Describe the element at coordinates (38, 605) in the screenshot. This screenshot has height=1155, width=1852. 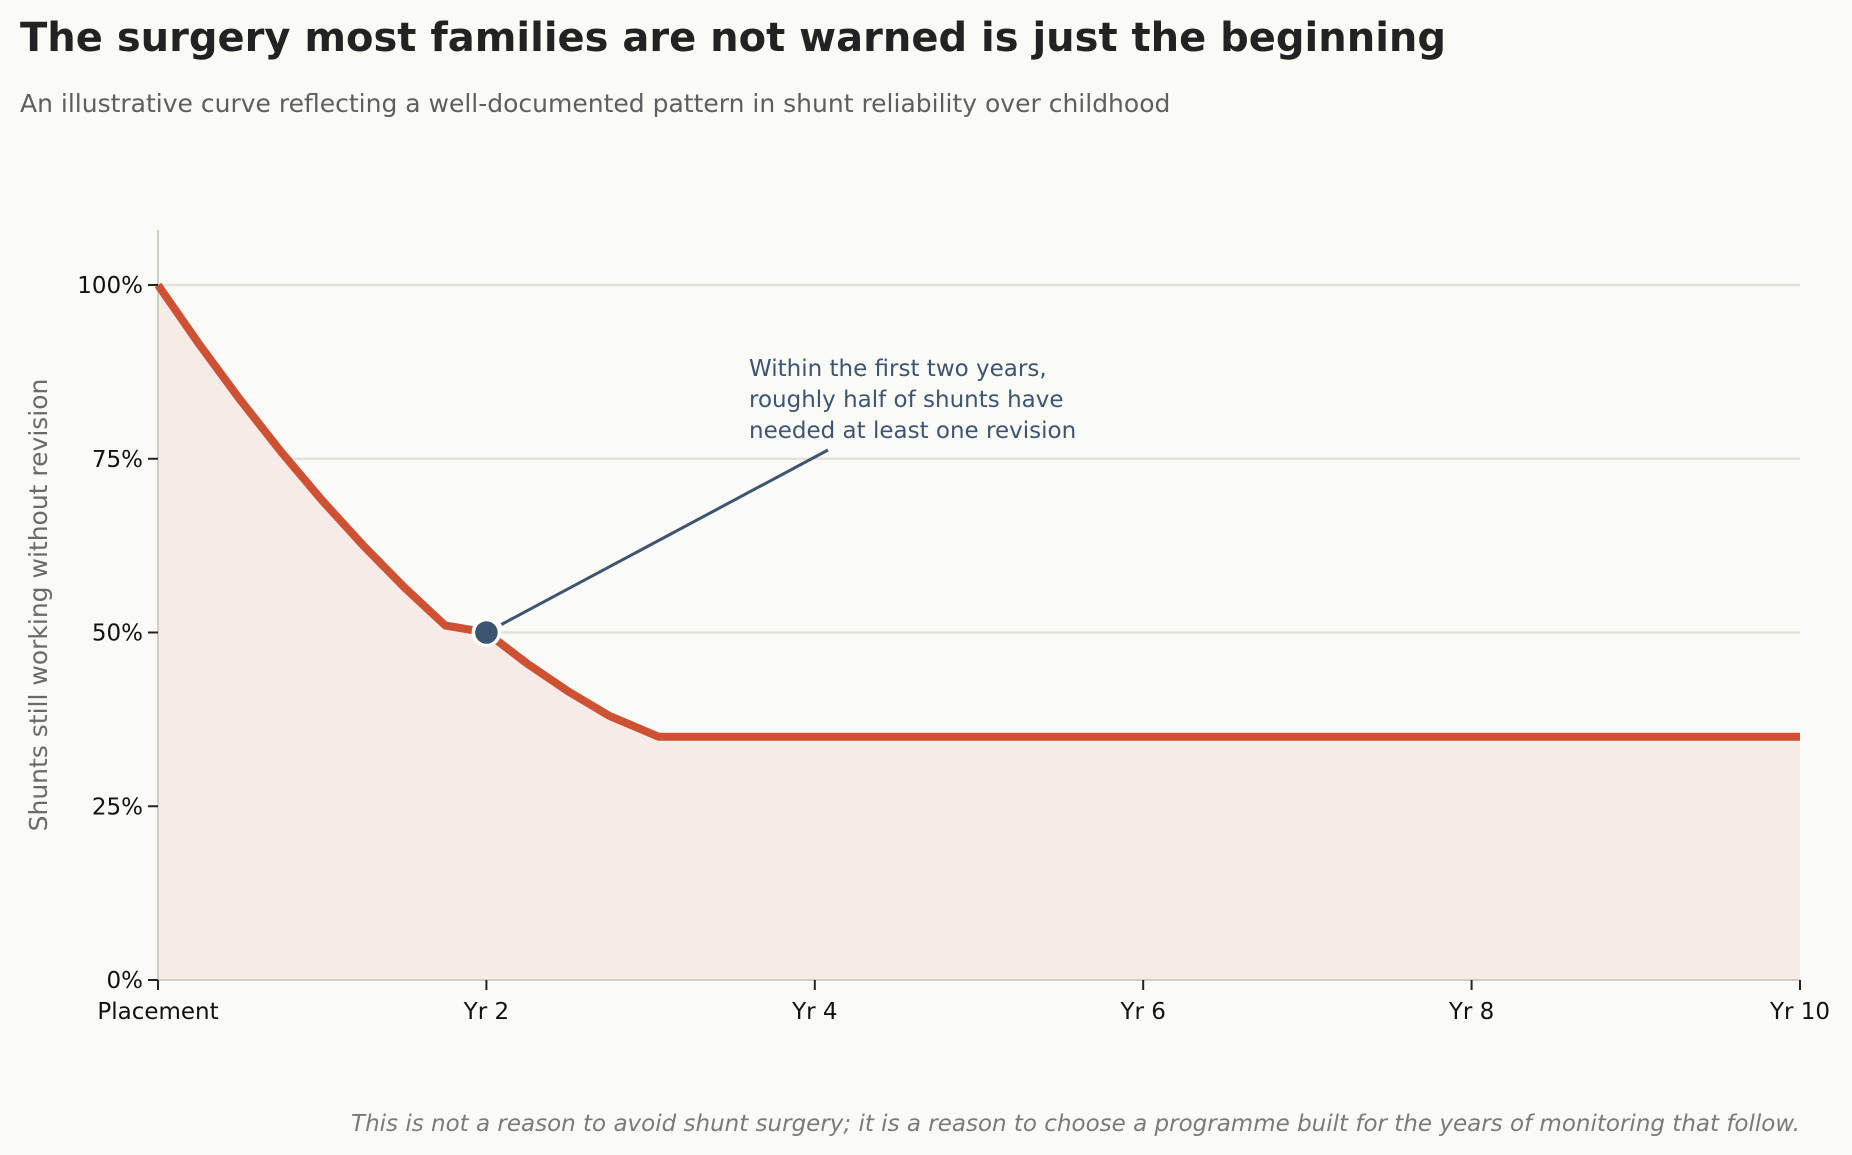
I see `y-axis-label: Shunts still working without revision` at that location.